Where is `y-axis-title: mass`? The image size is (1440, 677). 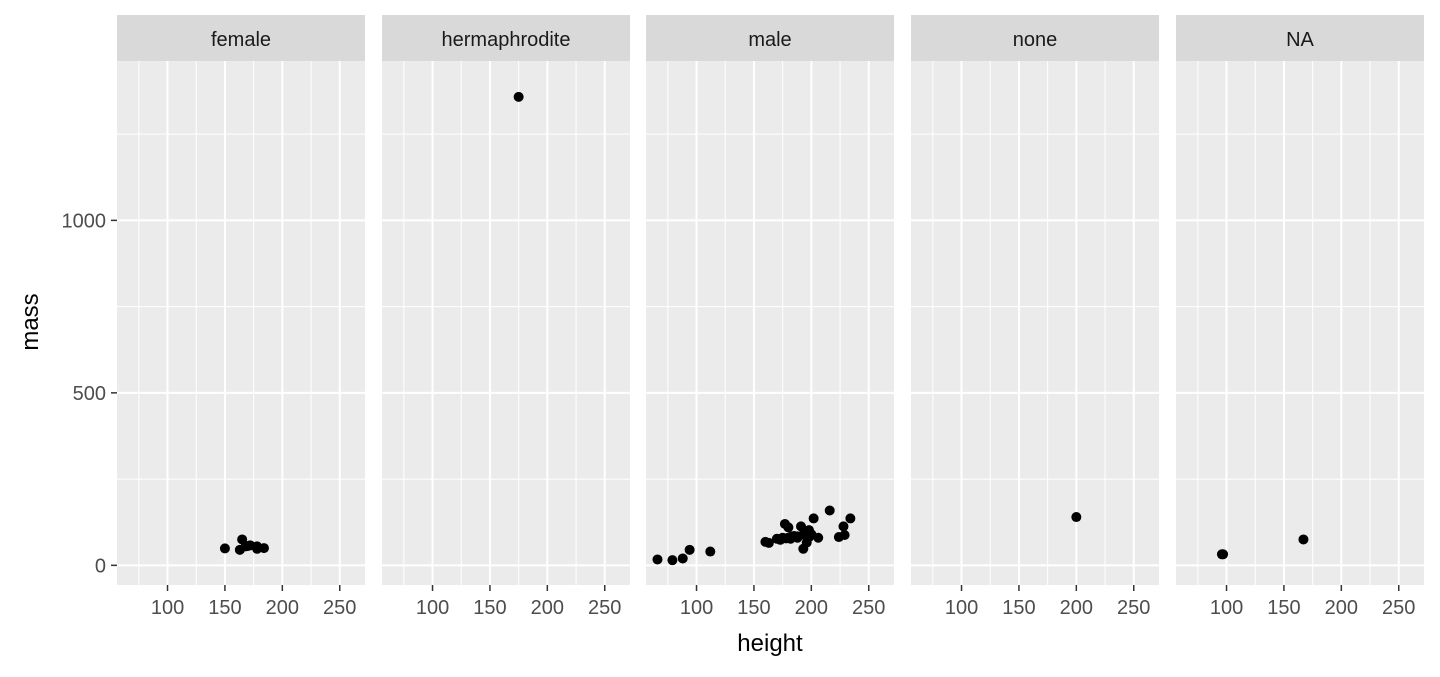 y-axis-title: mass is located at coordinates (30, 321).